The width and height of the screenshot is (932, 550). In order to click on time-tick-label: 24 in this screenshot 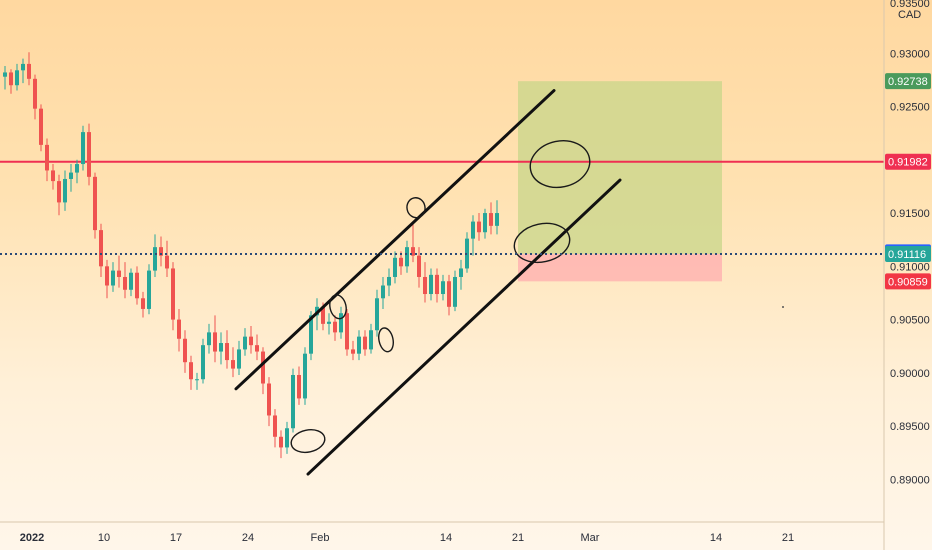, I will do `click(248, 538)`.